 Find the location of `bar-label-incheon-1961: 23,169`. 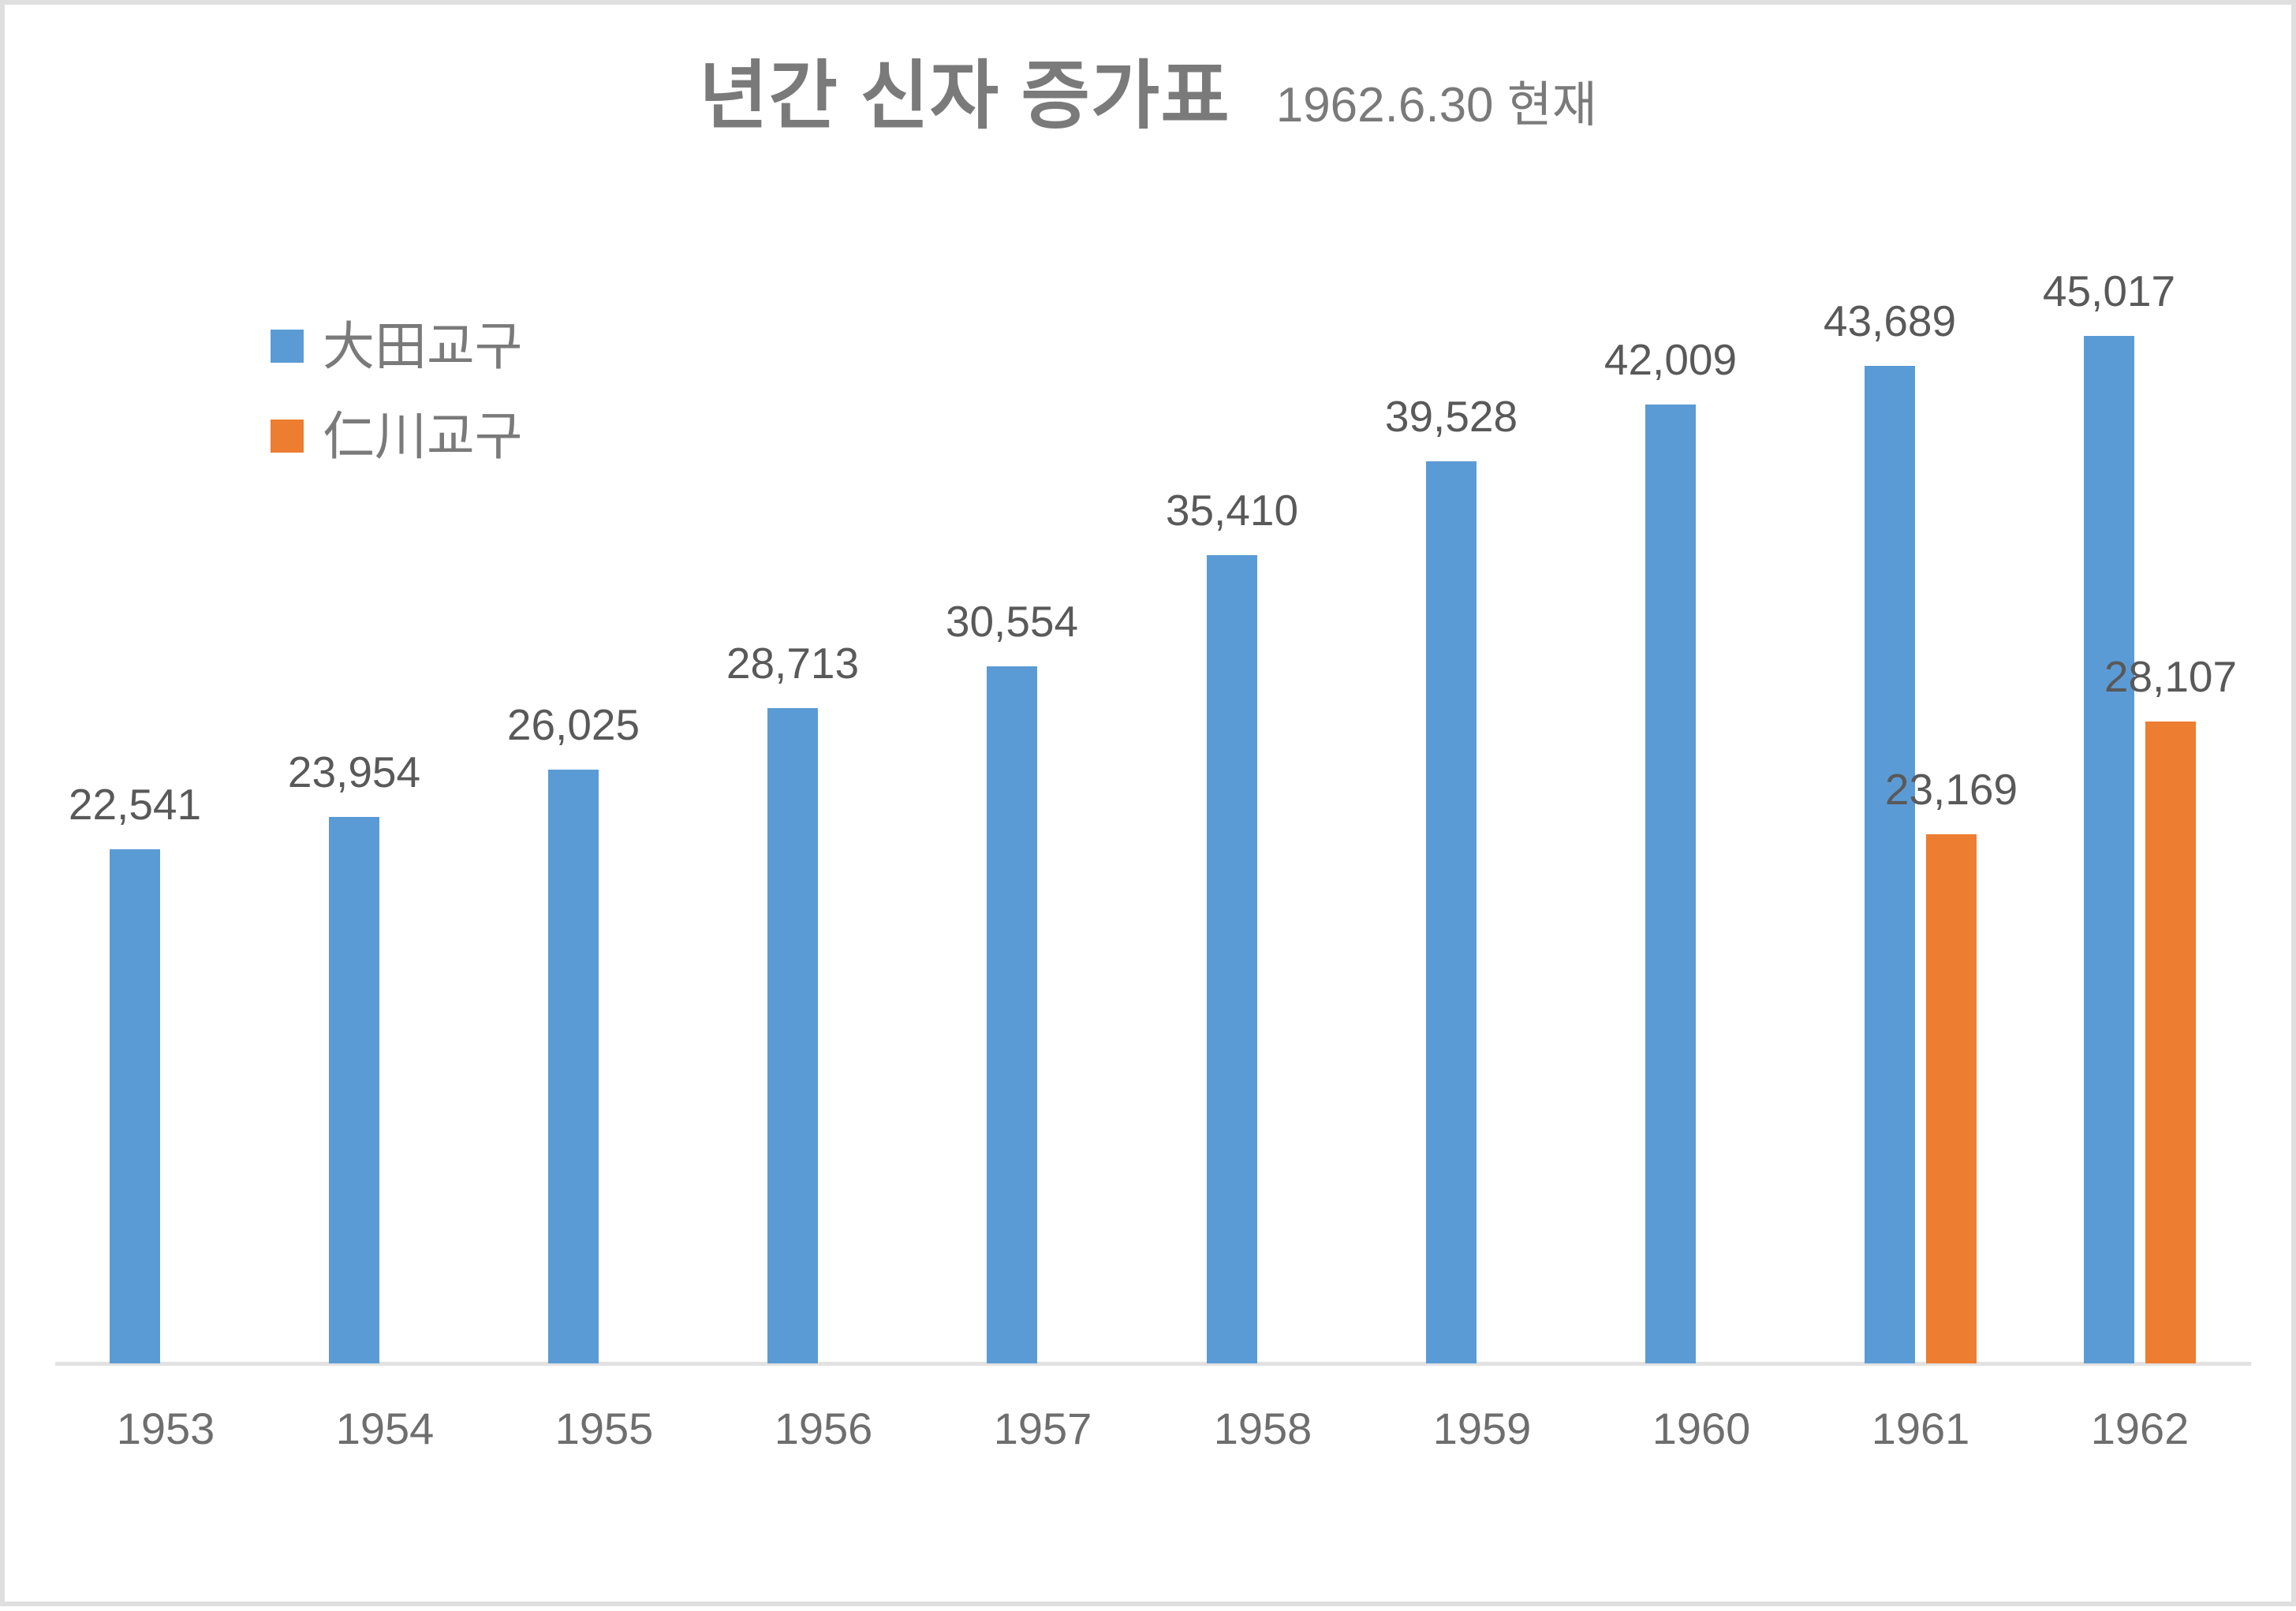

bar-label-incheon-1961: 23,169 is located at coordinates (1951, 789).